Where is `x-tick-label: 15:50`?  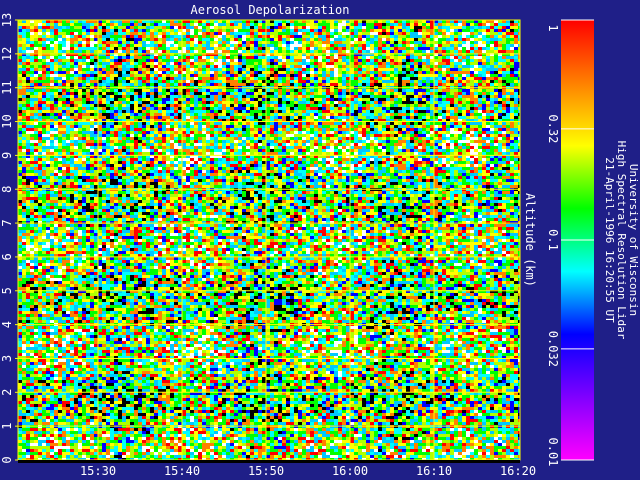 x-tick-label: 15:50 is located at coordinates (266, 471).